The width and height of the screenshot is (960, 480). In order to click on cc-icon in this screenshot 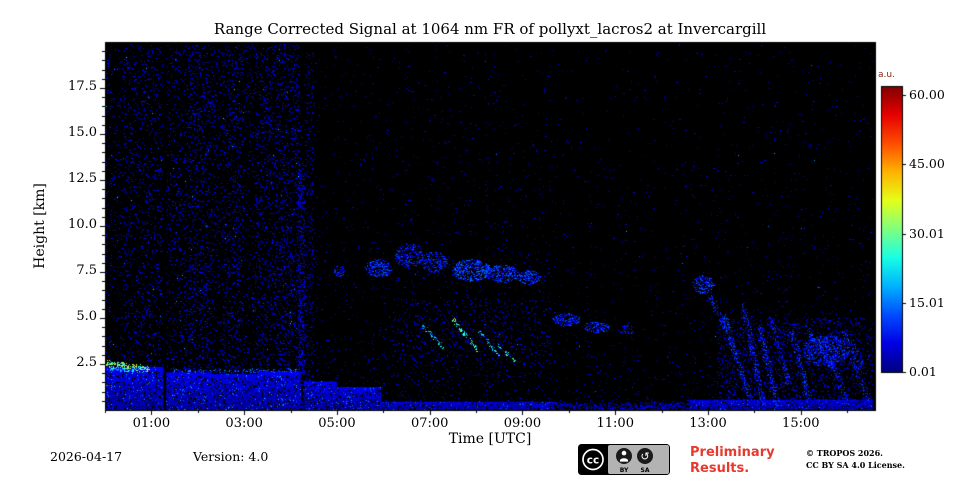, I will do `click(593, 459)`.